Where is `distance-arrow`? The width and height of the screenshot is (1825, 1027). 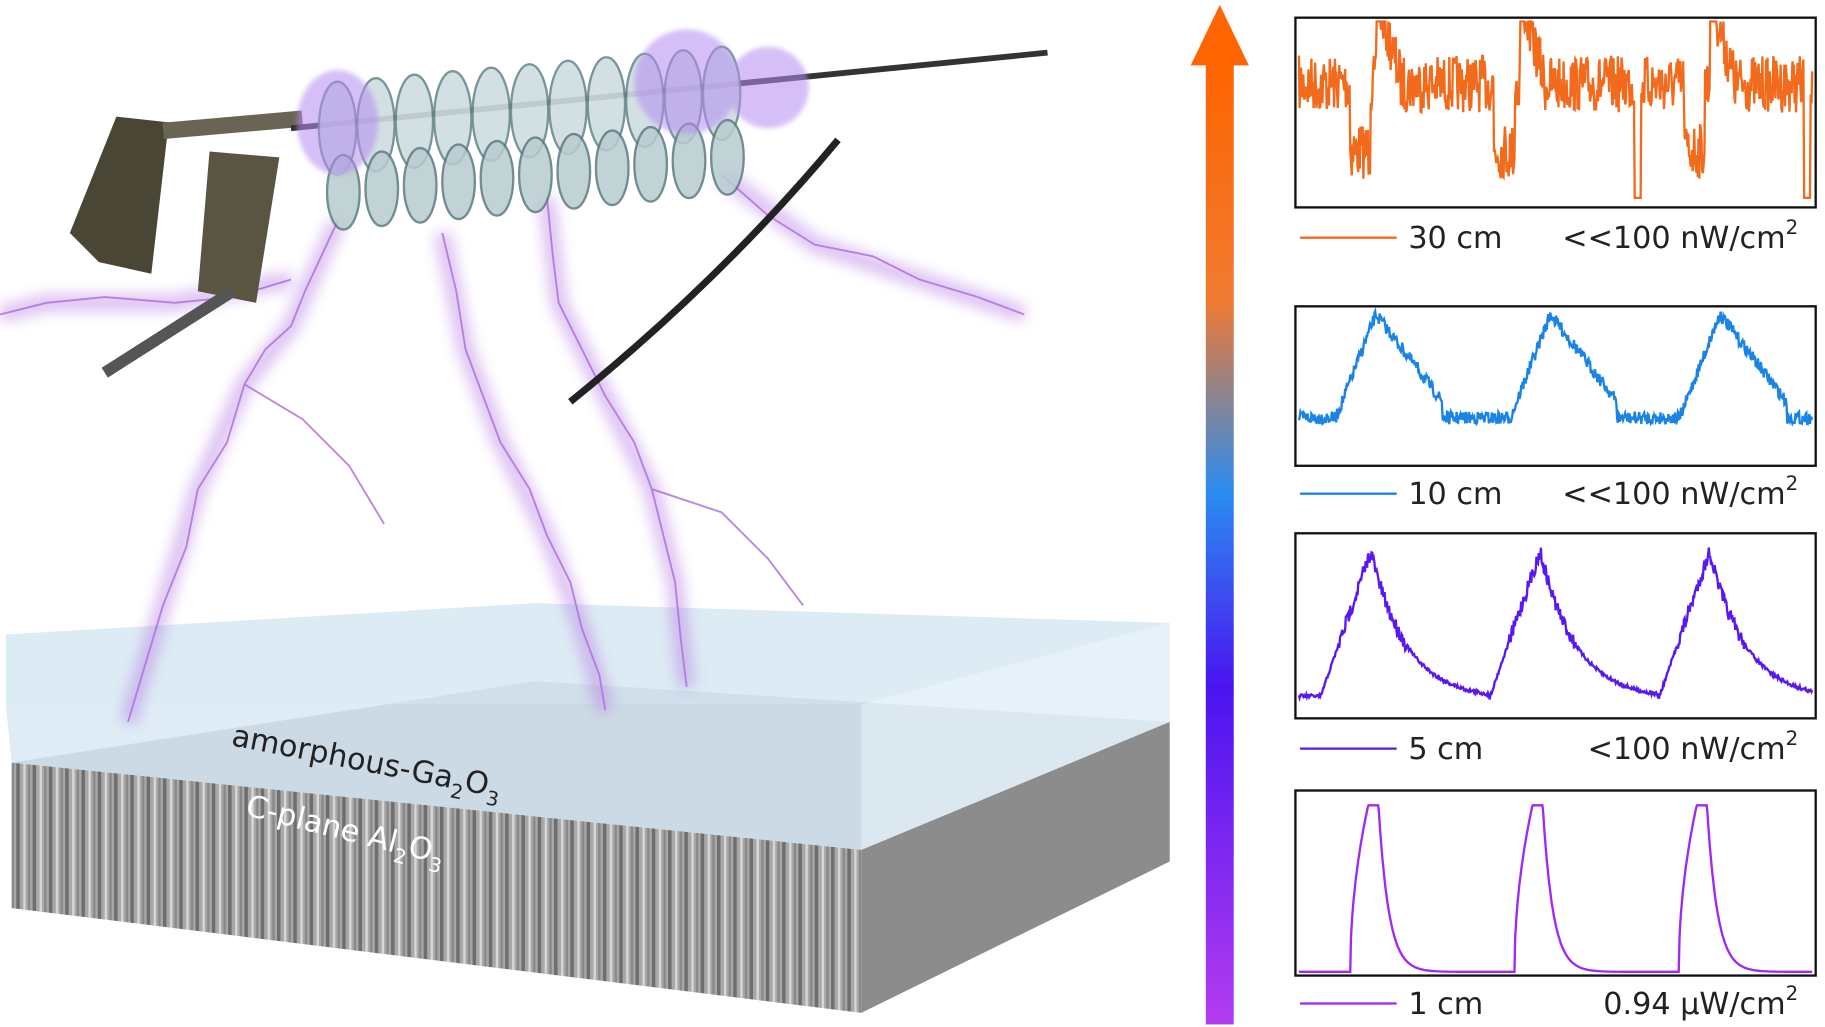
distance-arrow is located at coordinates (1219, 514).